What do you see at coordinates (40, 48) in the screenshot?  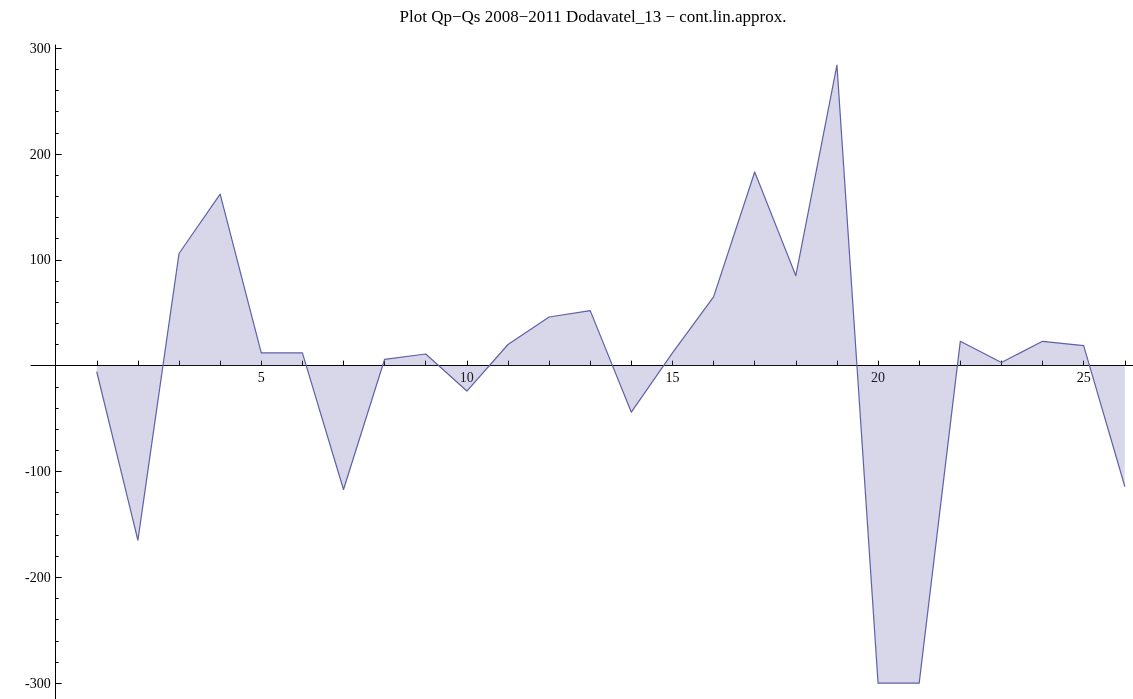 I see `y-tick-label: 300` at bounding box center [40, 48].